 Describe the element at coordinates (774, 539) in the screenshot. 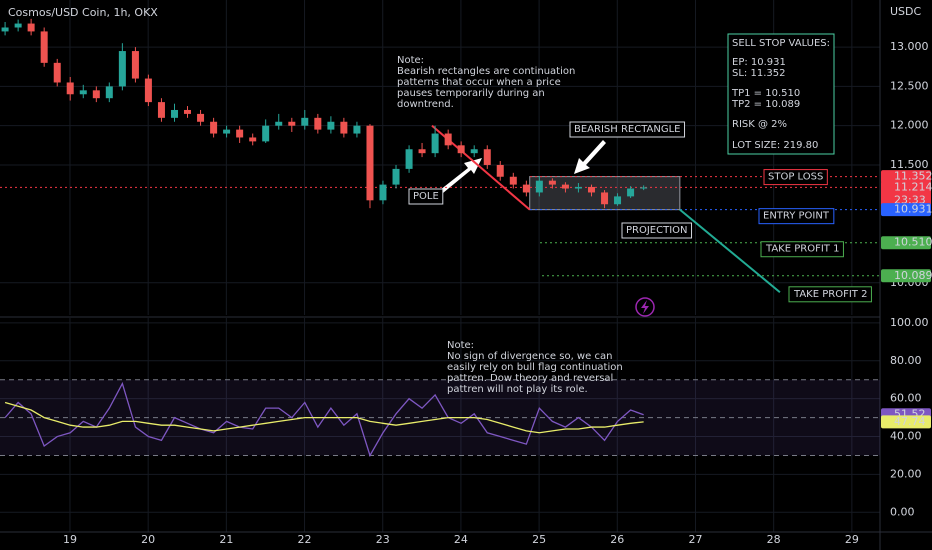

I see `x-tick-label: 28` at that location.